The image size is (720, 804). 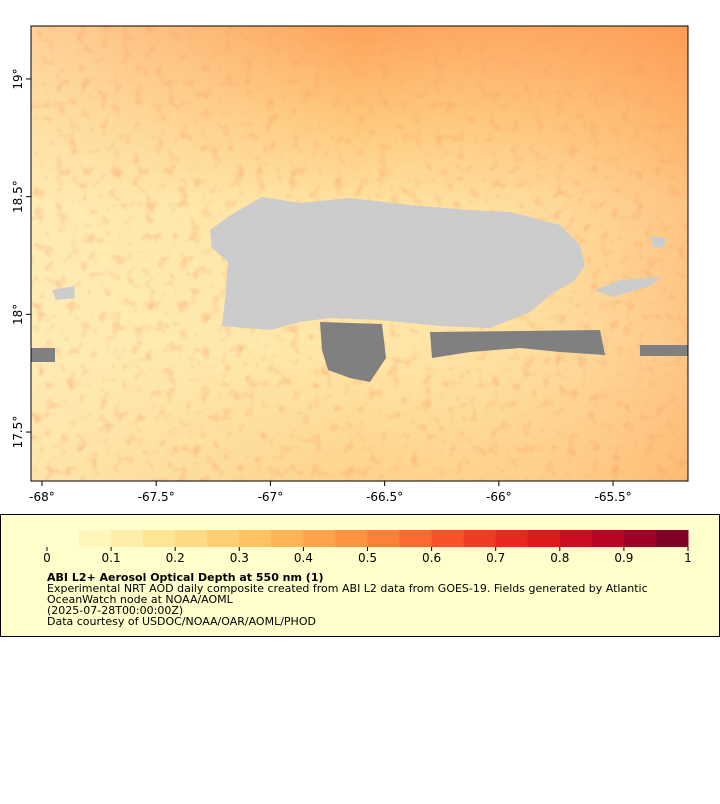 I want to click on colorbar-tick-label: 0.4, so click(x=303, y=558).